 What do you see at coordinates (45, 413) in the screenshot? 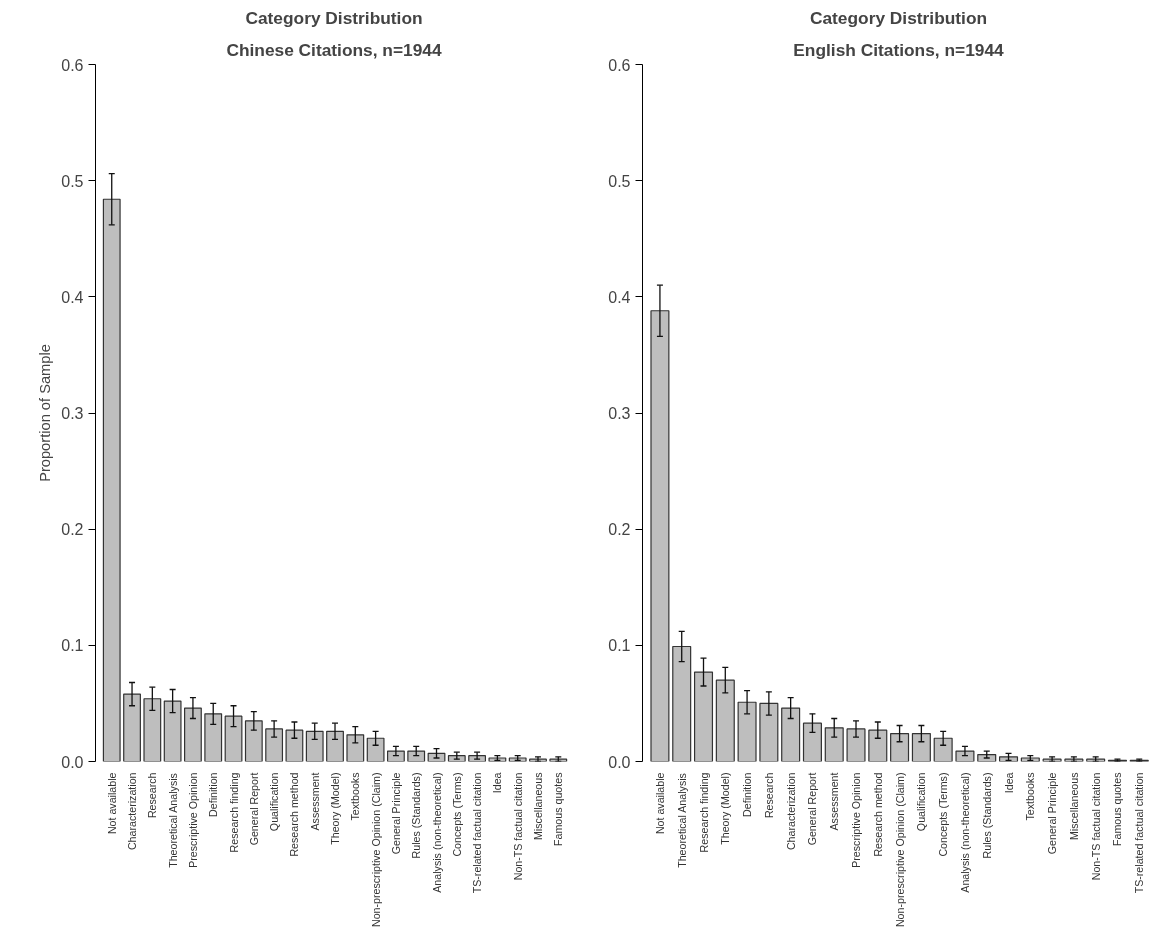
I see `y-axis-title: Proportion of Sample` at bounding box center [45, 413].